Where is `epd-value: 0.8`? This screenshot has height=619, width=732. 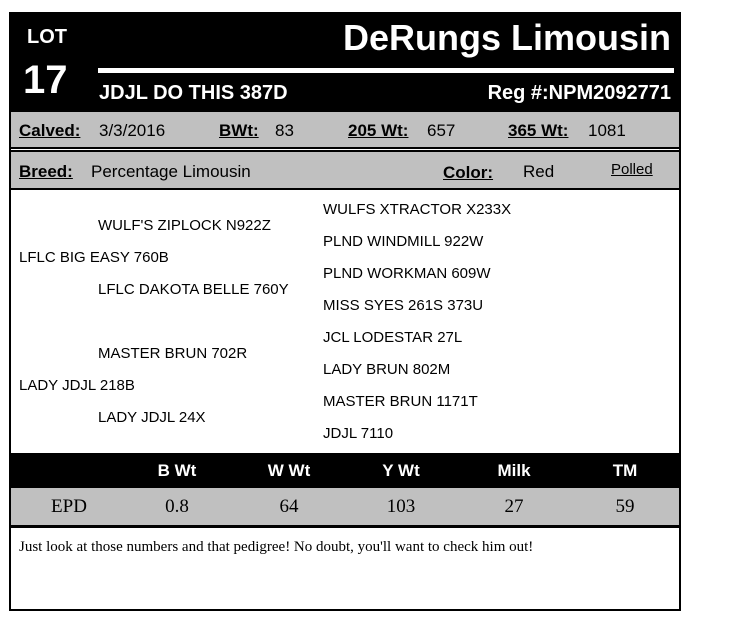
epd-value: 0.8 is located at coordinates (177, 506).